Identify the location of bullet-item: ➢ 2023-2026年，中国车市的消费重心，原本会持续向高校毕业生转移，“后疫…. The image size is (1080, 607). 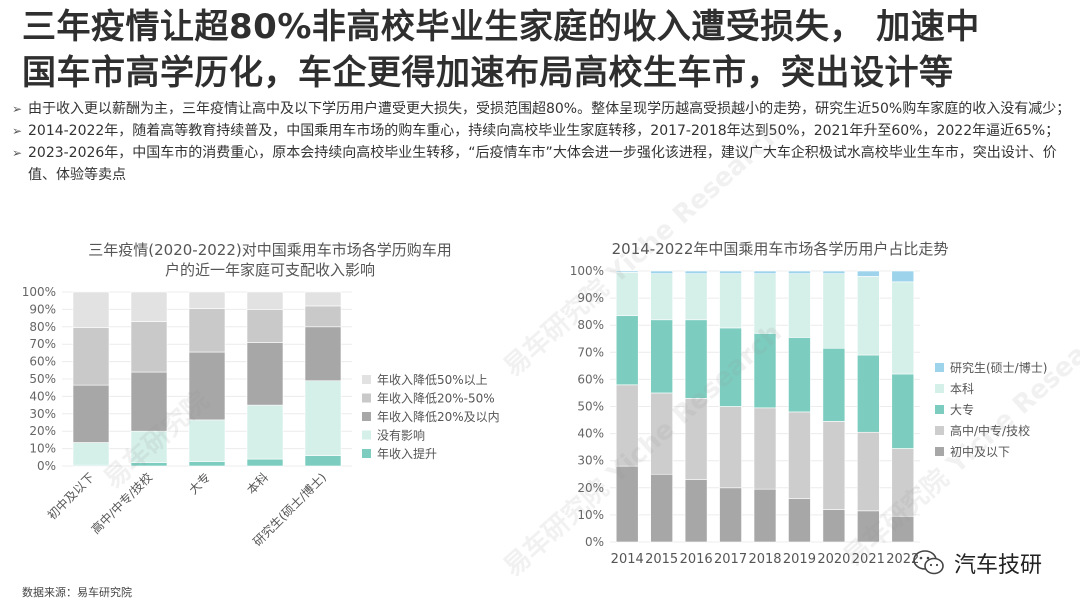
(542, 164).